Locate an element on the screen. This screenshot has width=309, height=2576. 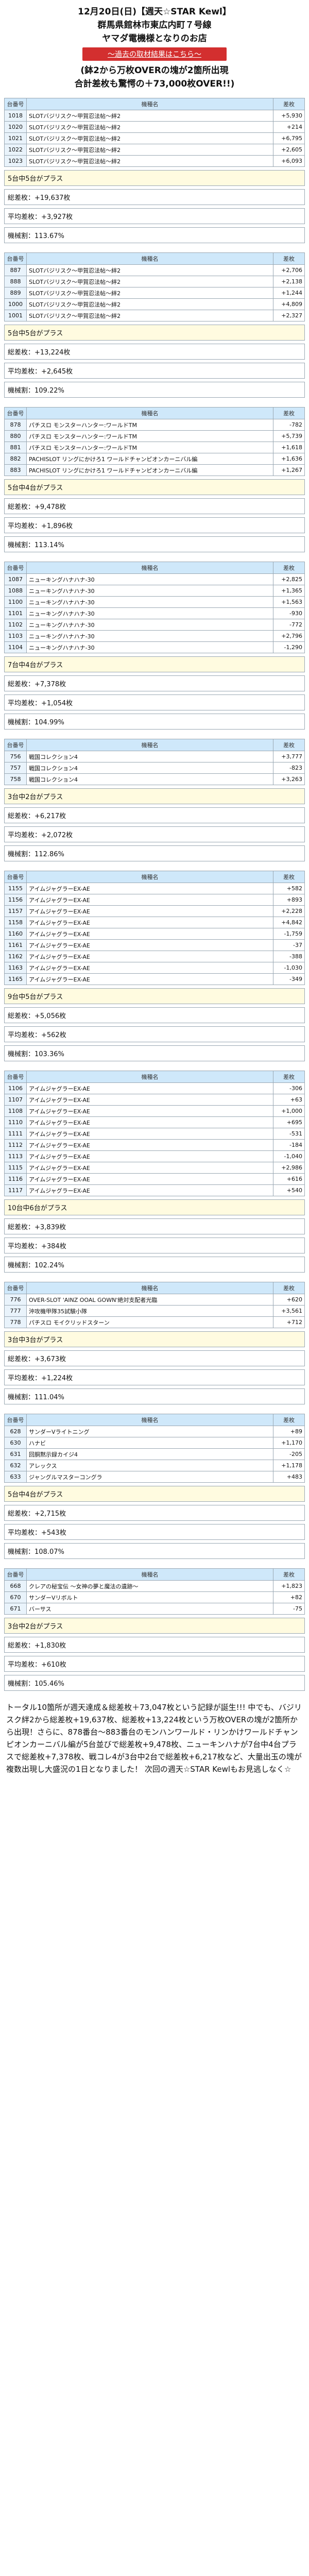
past-results-link: ～過去の取材結果はこちら～ is located at coordinates (154, 54).